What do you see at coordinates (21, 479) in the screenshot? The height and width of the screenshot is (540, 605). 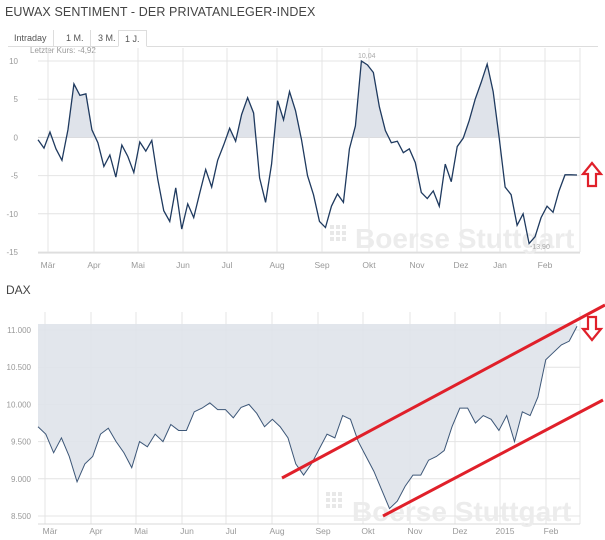 I see `y-tick-label: 9.000` at bounding box center [21, 479].